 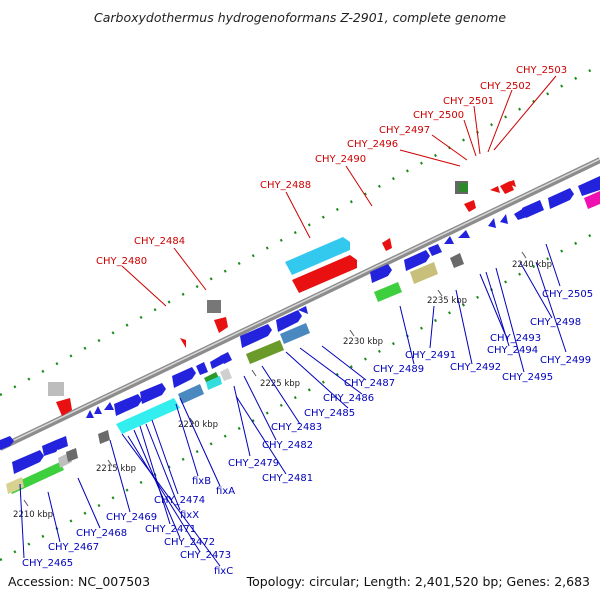 I want to click on gene-label-chy-2500: CHY_2500, so click(x=438, y=115).